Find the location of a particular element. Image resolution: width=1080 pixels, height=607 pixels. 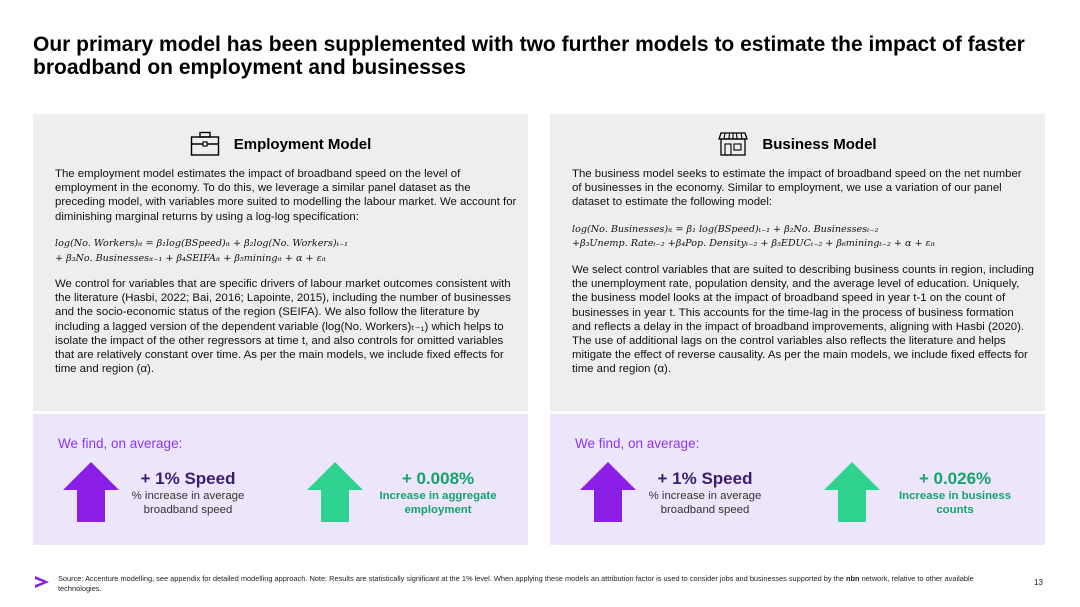

business-result-stat: + 0.026% Increase in business counts is located at coordinates (955, 493).